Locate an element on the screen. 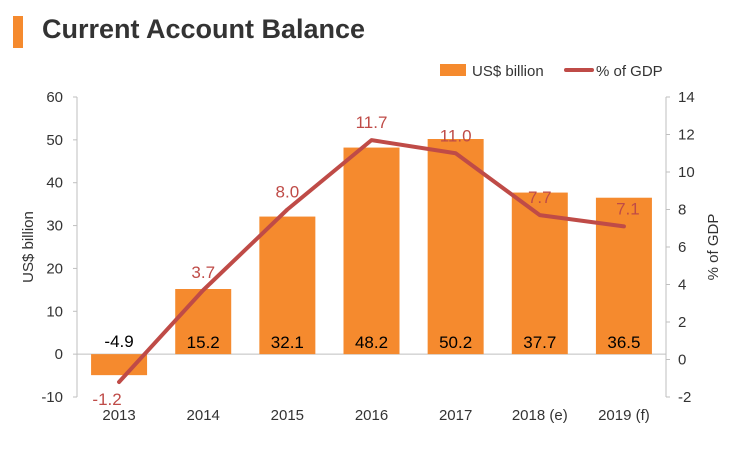 The height and width of the screenshot is (450, 752). y2-tick-label: 0 is located at coordinates (682, 360).